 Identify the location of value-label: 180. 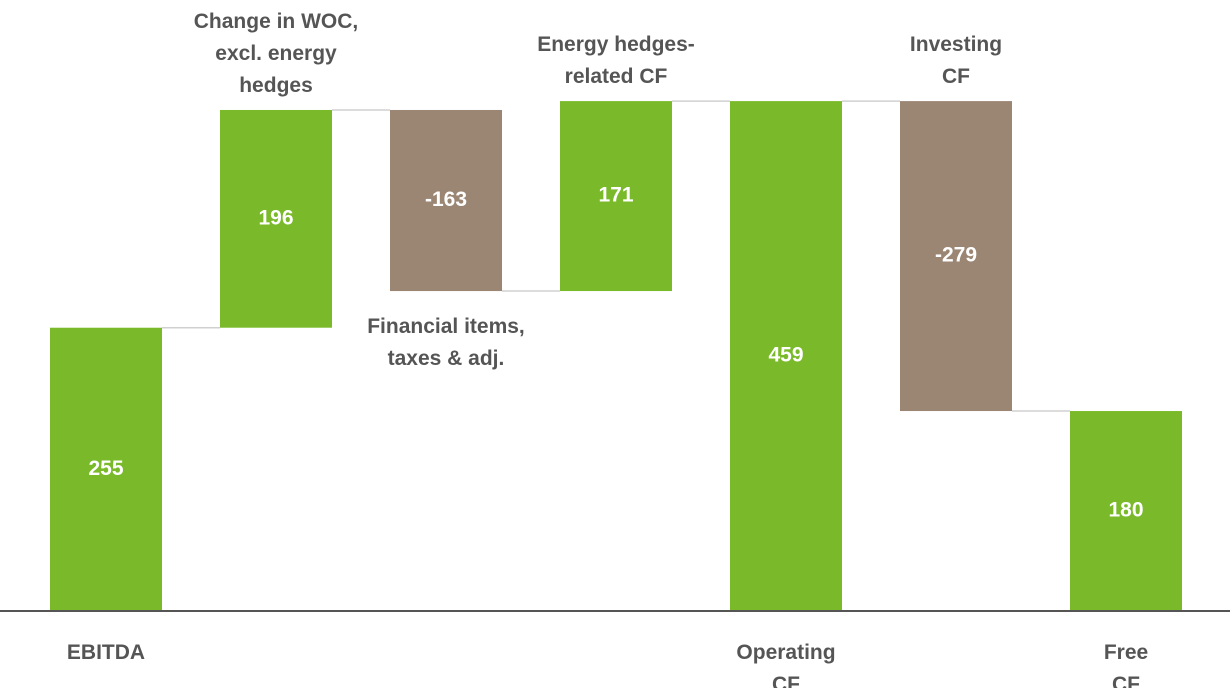
(1125, 510).